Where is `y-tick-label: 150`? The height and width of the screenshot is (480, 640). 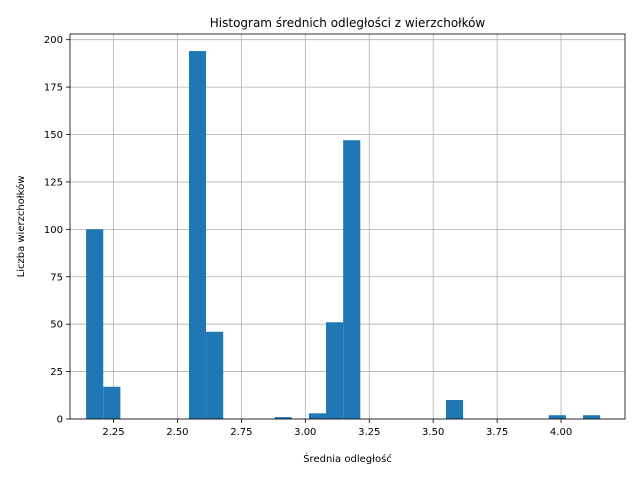
y-tick-label: 150 is located at coordinates (53, 135).